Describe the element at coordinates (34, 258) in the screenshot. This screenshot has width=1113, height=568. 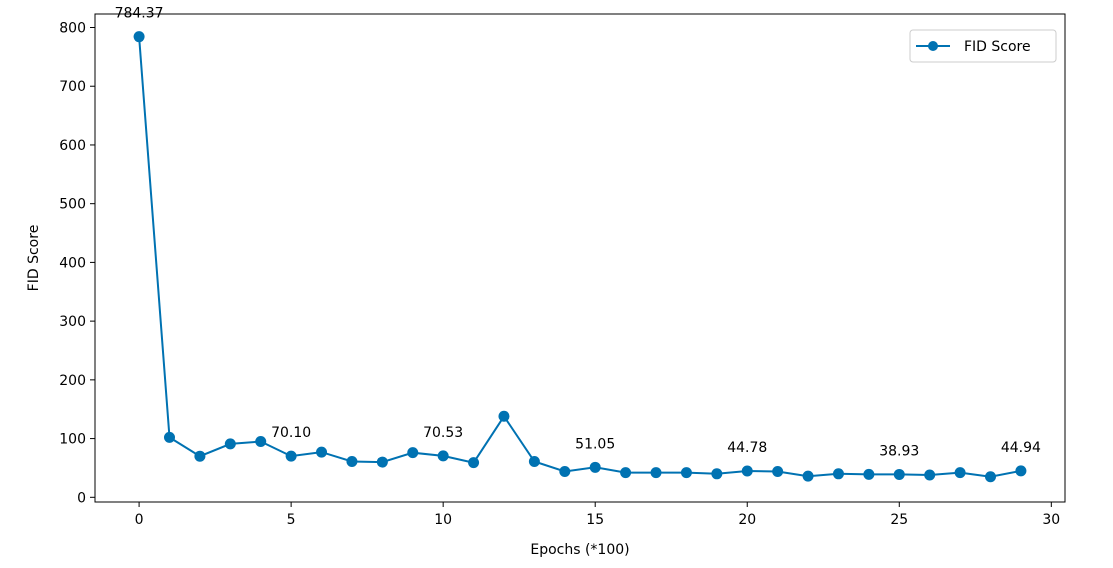
I see `y-axis-label: FID Score` at that location.